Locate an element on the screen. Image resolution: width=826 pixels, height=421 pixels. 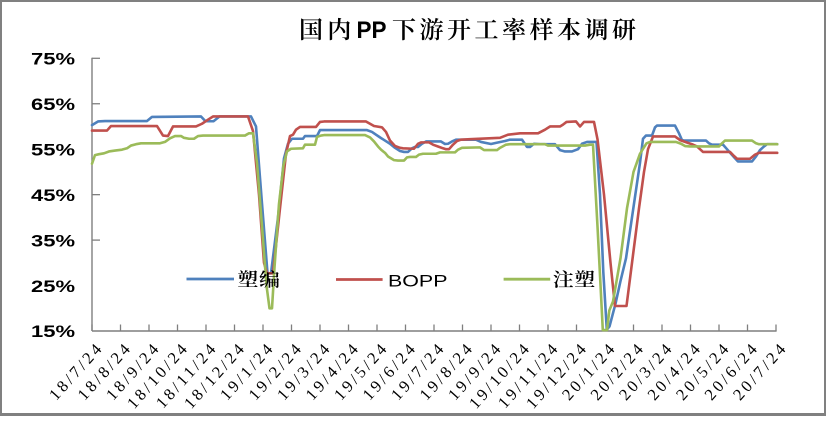
svg-text: 15% is located at coordinates (53, 331).